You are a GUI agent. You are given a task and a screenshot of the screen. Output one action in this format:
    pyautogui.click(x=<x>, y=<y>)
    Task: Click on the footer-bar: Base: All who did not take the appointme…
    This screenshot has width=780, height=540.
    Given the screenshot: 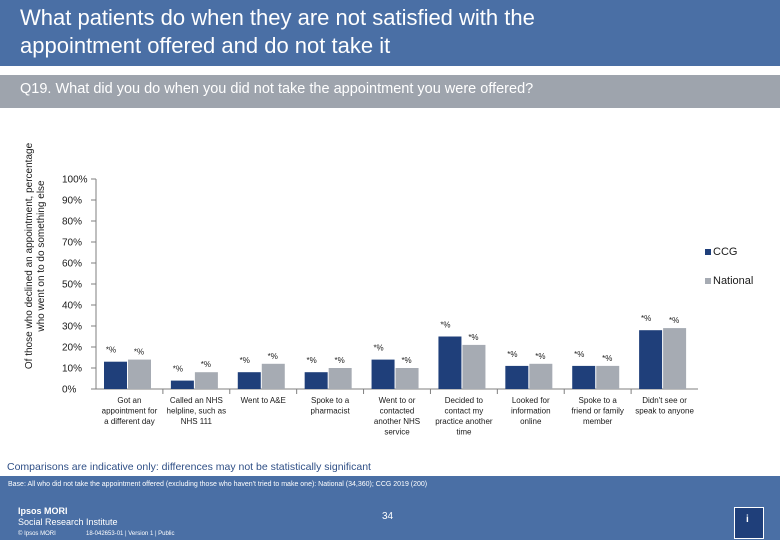 What is the action you would take?
    pyautogui.click(x=390, y=508)
    